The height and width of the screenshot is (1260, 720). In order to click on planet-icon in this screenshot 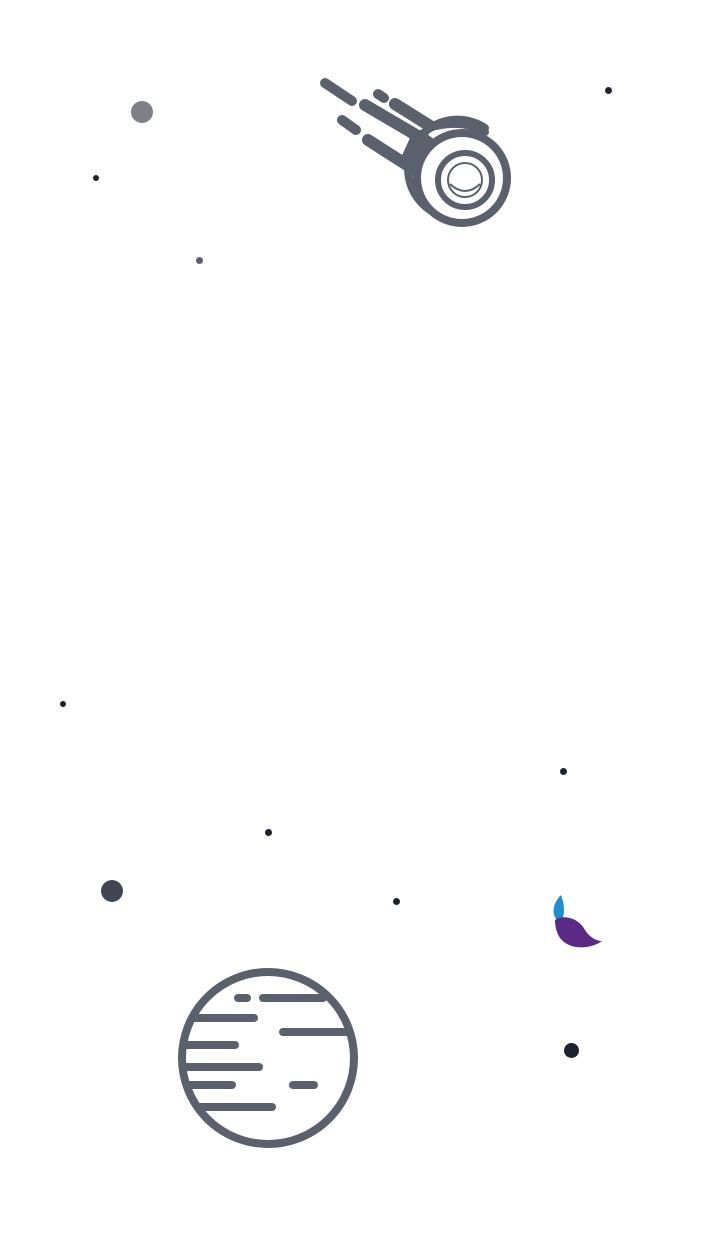, I will do `click(268, 1058)`.